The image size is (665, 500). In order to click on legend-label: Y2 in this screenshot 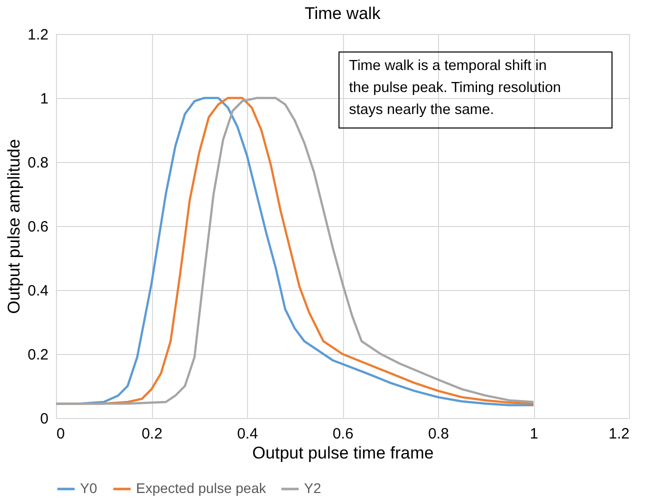, I will do `click(313, 488)`.